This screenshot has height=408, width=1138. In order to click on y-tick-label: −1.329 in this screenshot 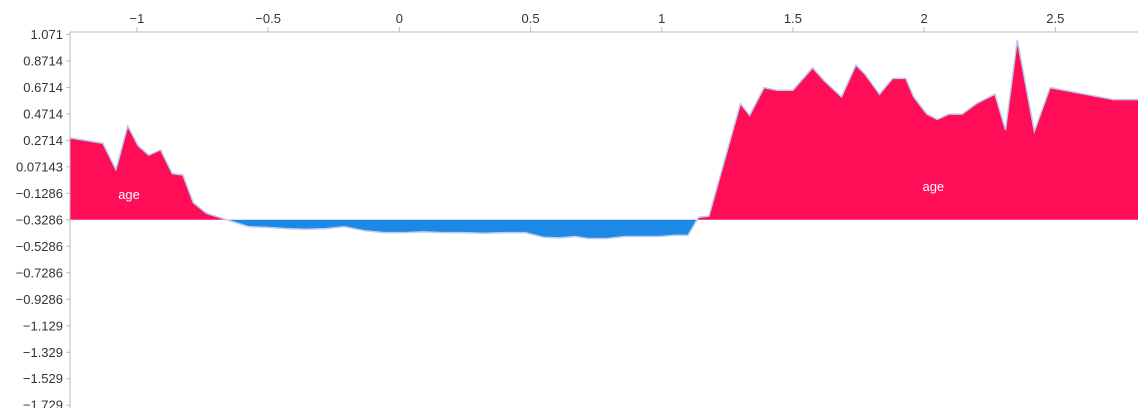, I will do `click(43, 352)`.